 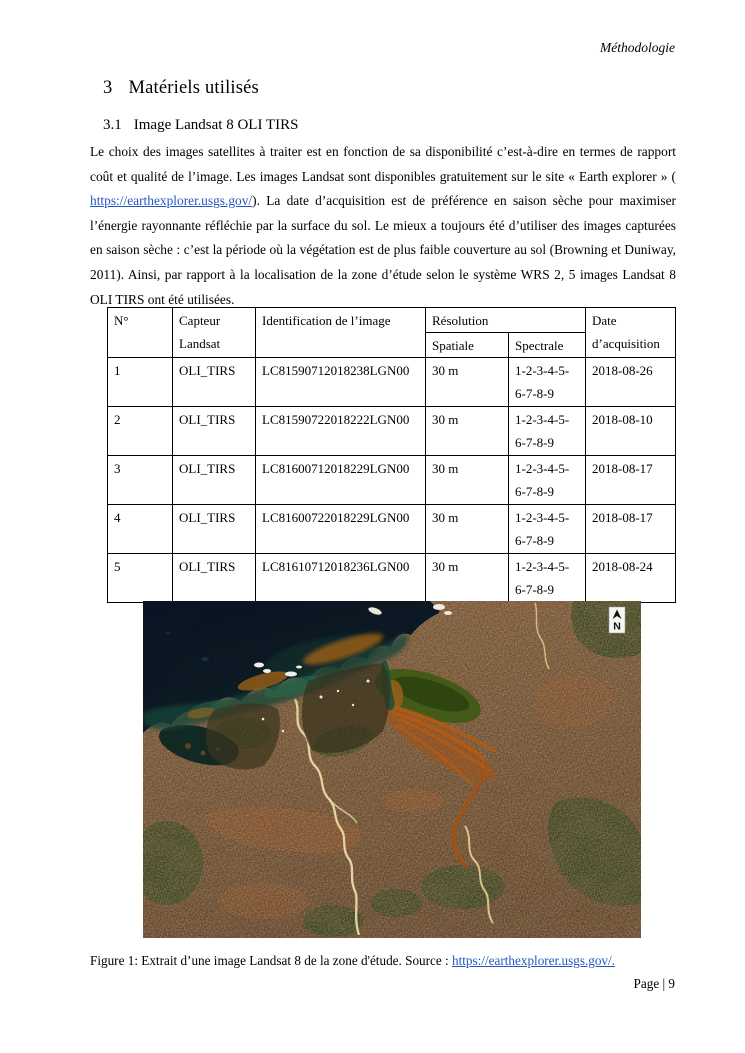 What do you see at coordinates (630, 382) in the screenshot?
I see `cell-date: 2018-08-26` at bounding box center [630, 382].